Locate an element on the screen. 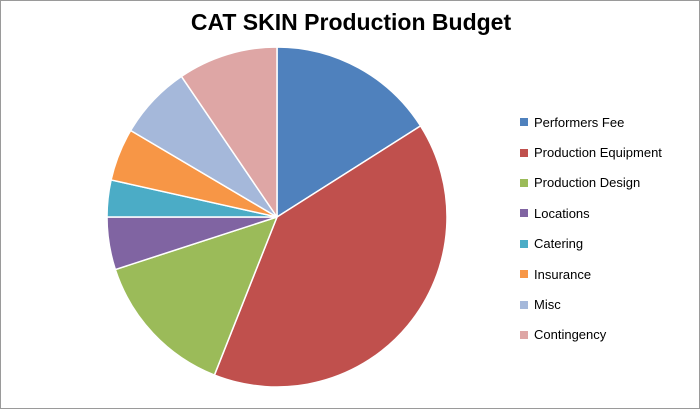  legend-label: Production Equipment is located at coordinates (598, 153).